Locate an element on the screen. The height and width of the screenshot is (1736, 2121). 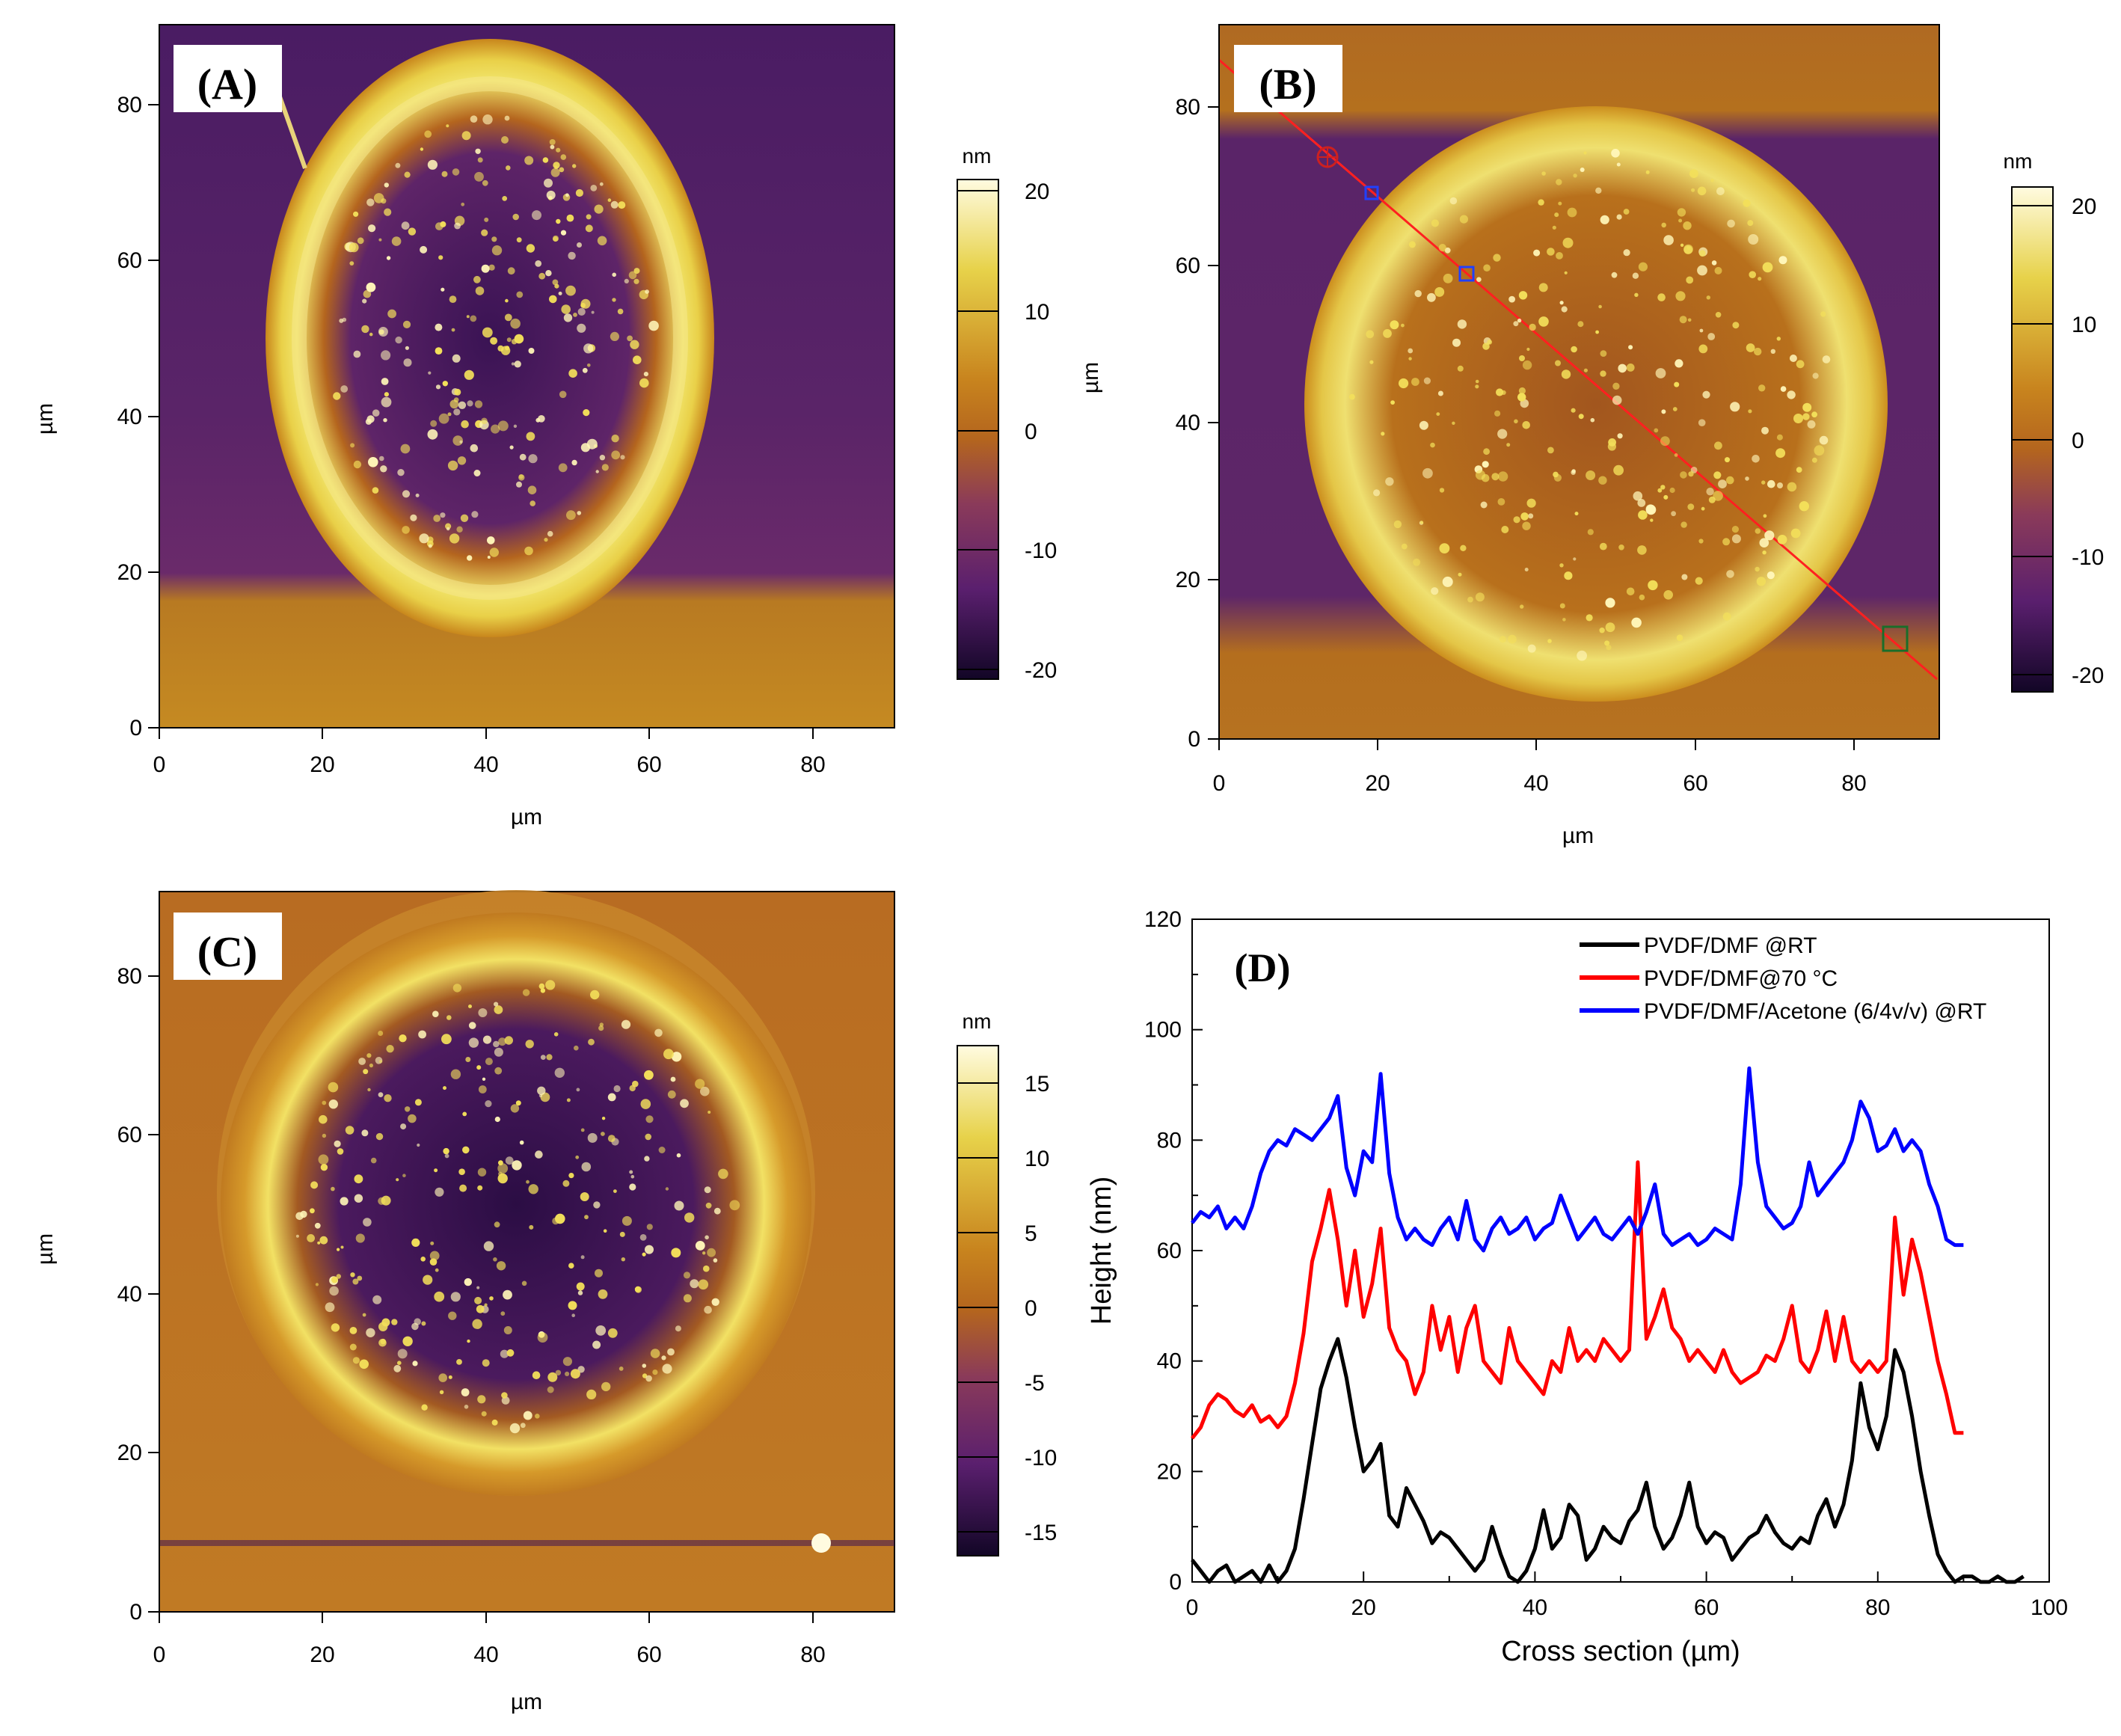
colorbar-tick: -20 is located at coordinates (2088, 675).